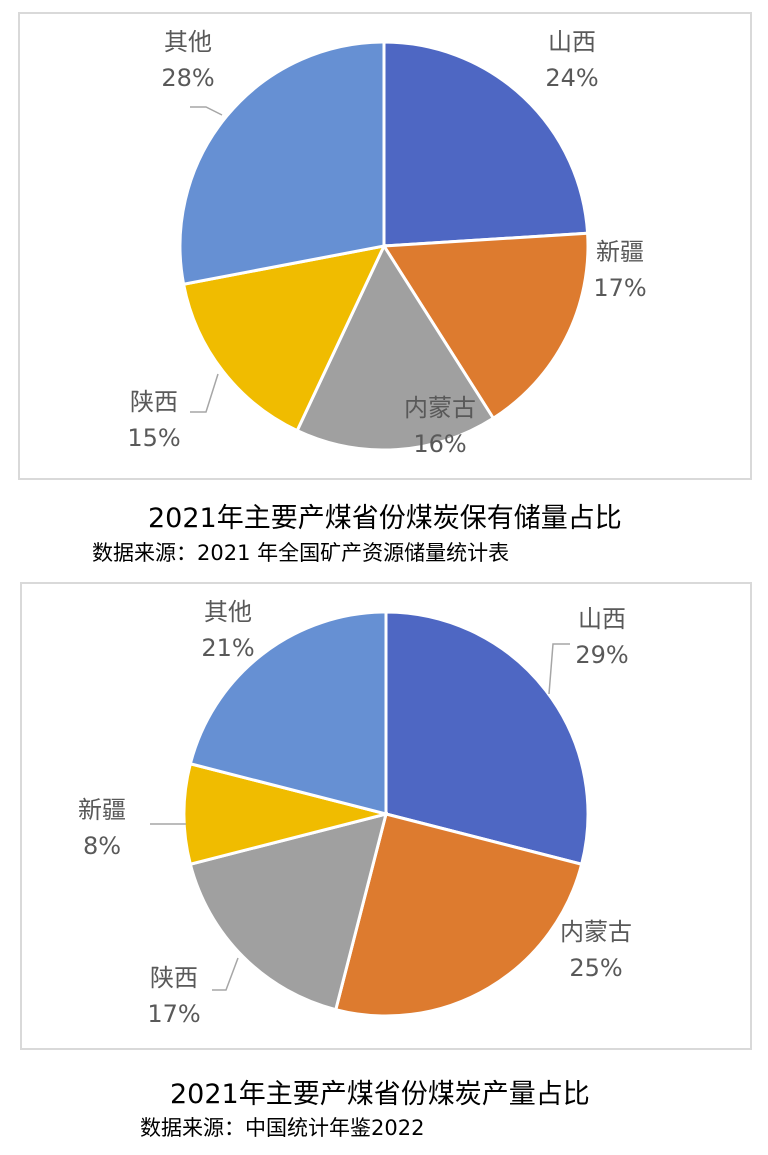 The image size is (768, 1155). What do you see at coordinates (228, 612) in the screenshot?
I see `slice-name-production-4: 其他` at bounding box center [228, 612].